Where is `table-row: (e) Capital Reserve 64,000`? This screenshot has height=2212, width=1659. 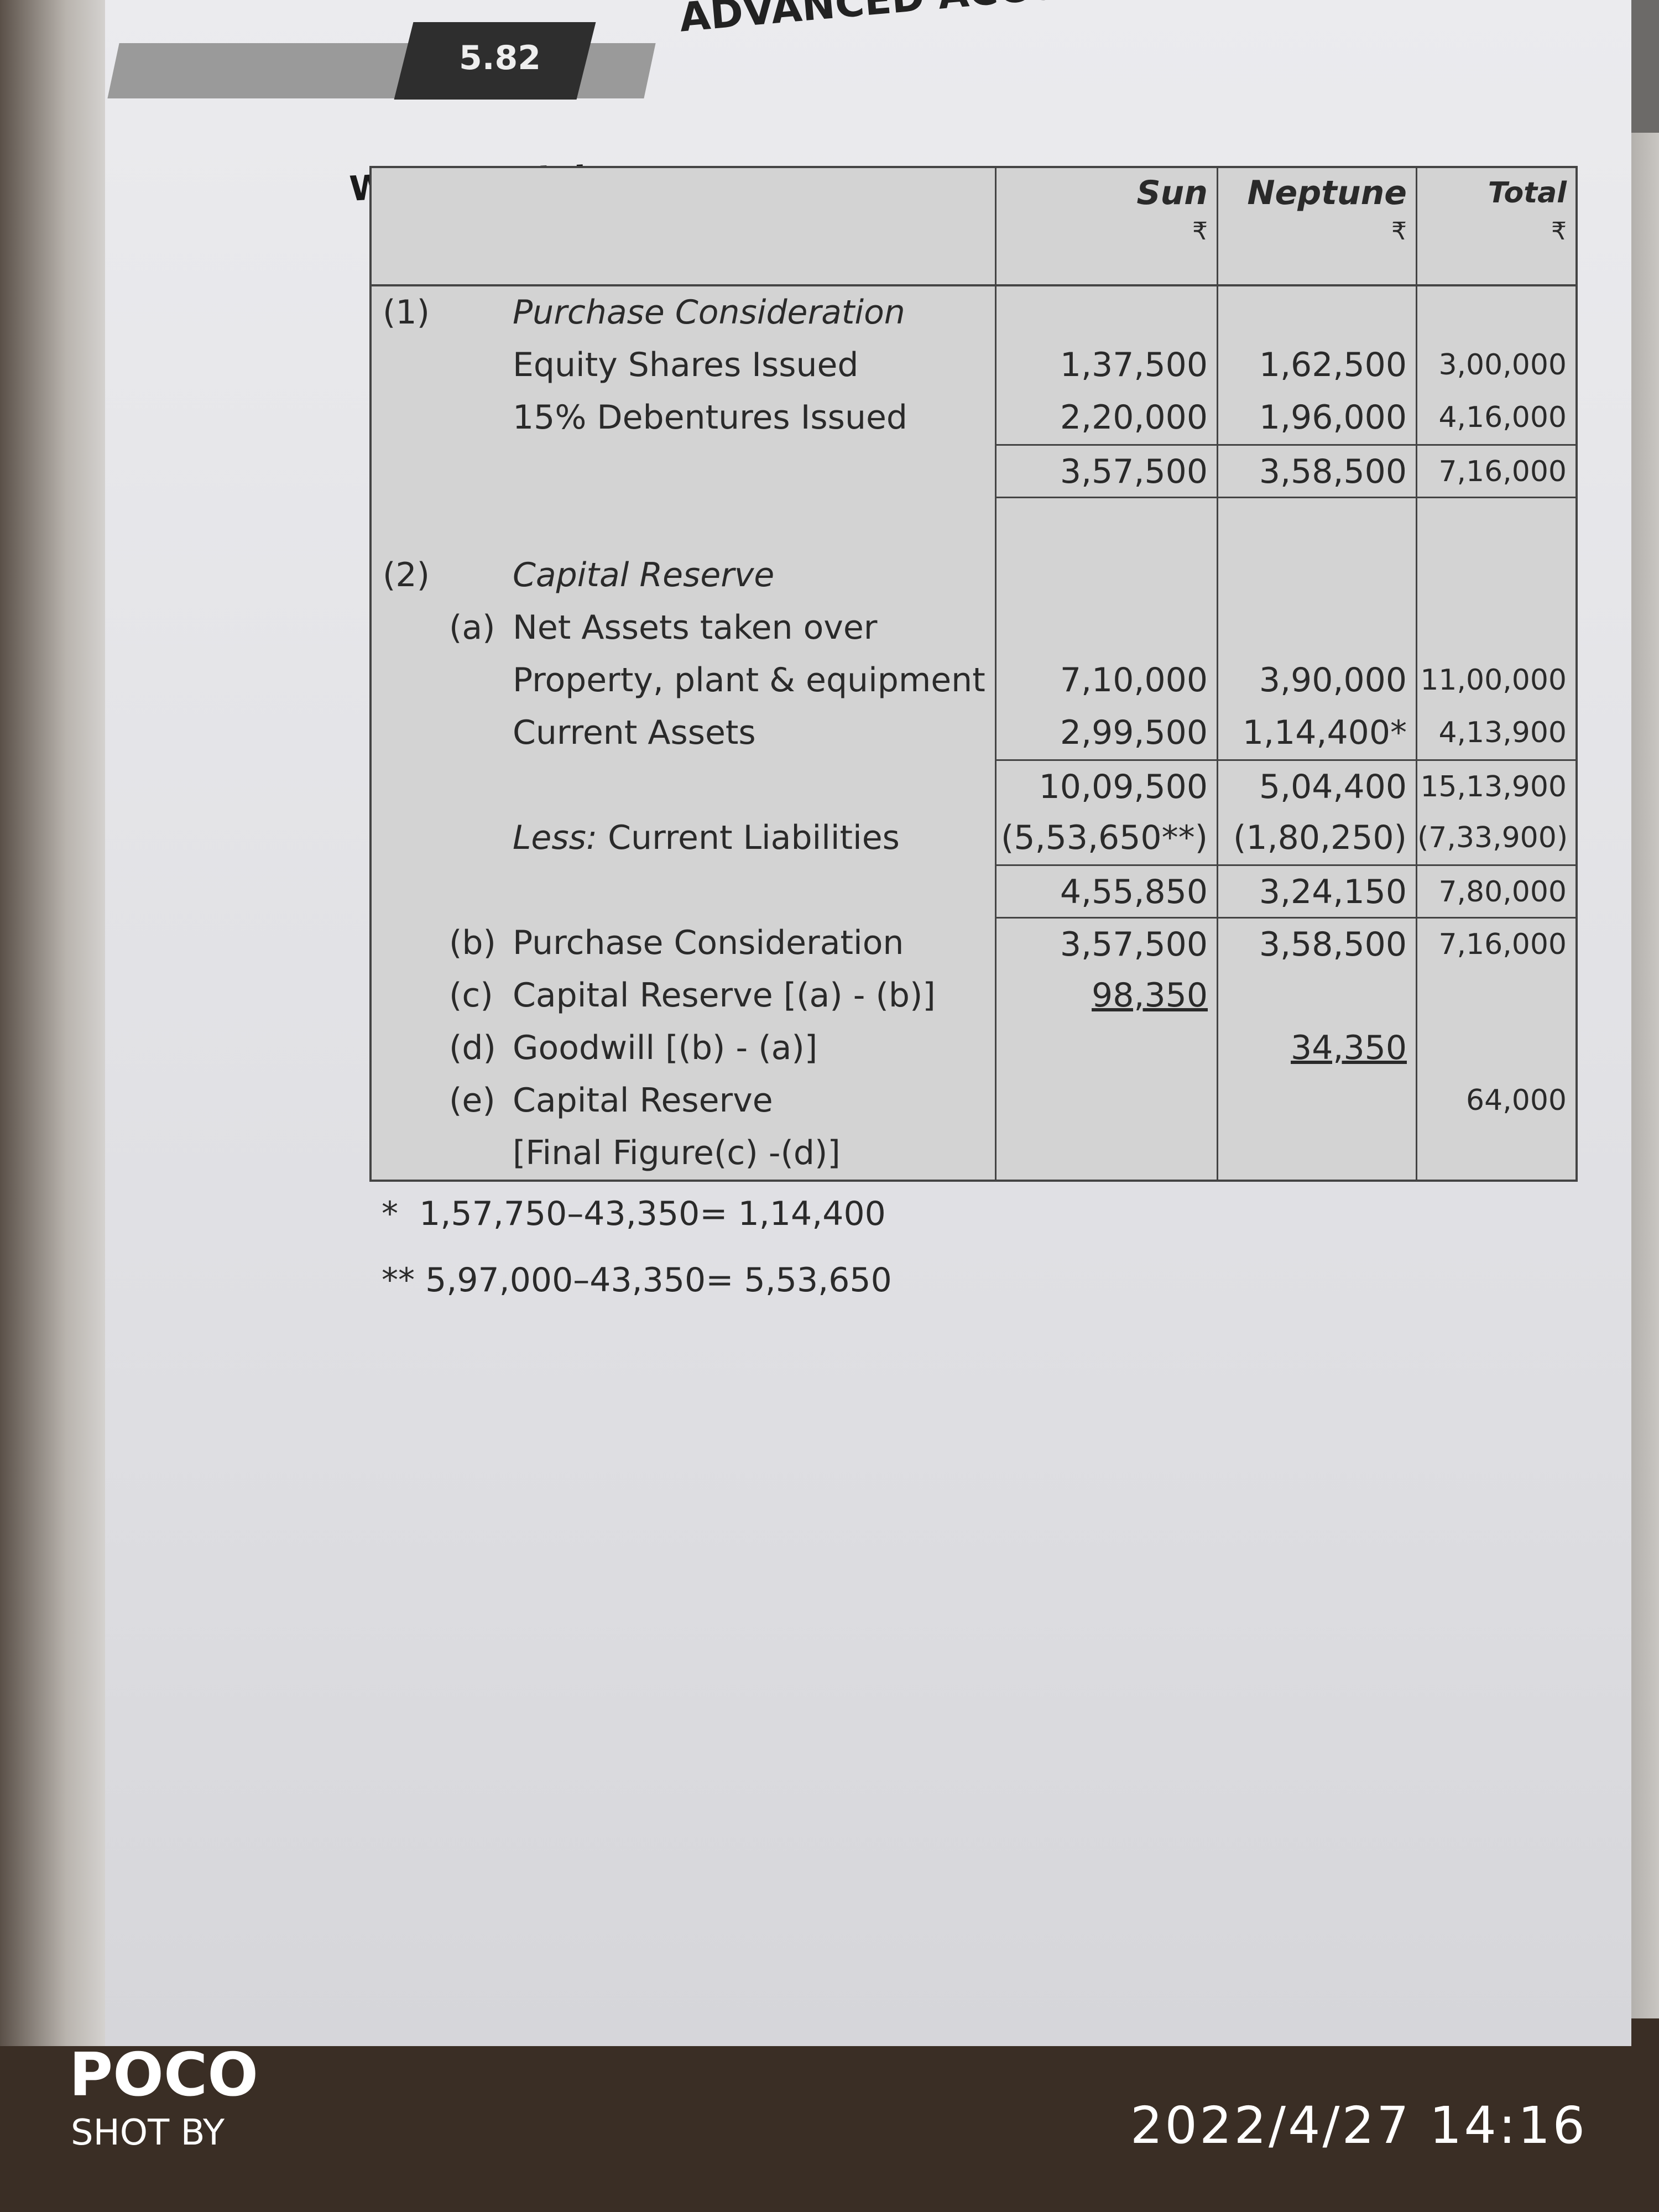 table-row: (e) Capital Reserve 64,000 is located at coordinates (974, 1101).